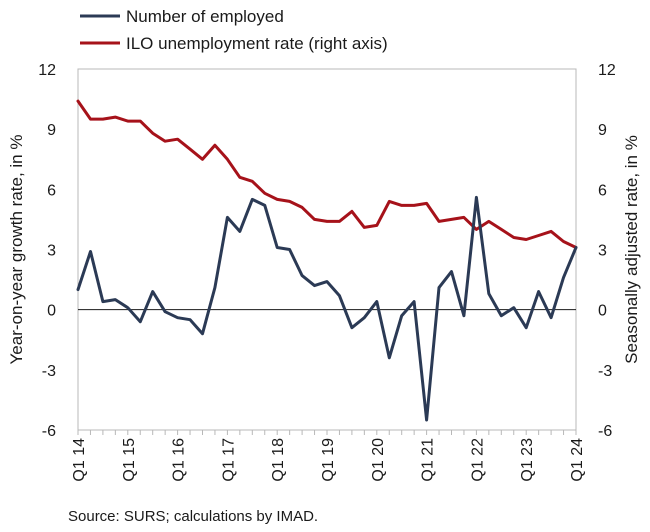 The width and height of the screenshot is (650, 532). What do you see at coordinates (605, 431) in the screenshot?
I see `right-tick-label: -6` at bounding box center [605, 431].